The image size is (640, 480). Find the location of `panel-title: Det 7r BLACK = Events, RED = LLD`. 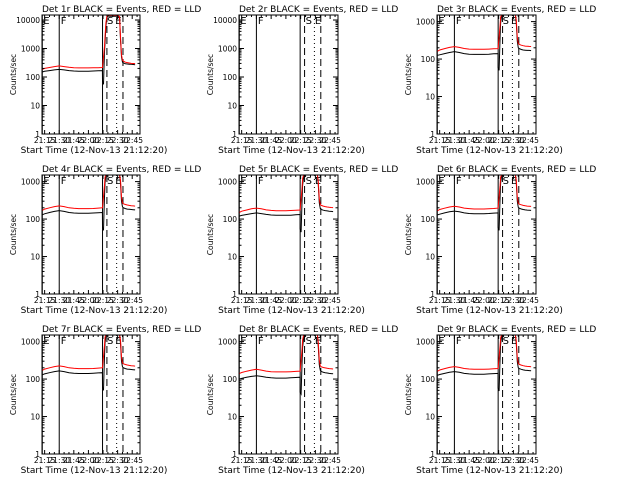

panel-title: Det 7r BLACK = Events, RED = LLD is located at coordinates (121, 330).